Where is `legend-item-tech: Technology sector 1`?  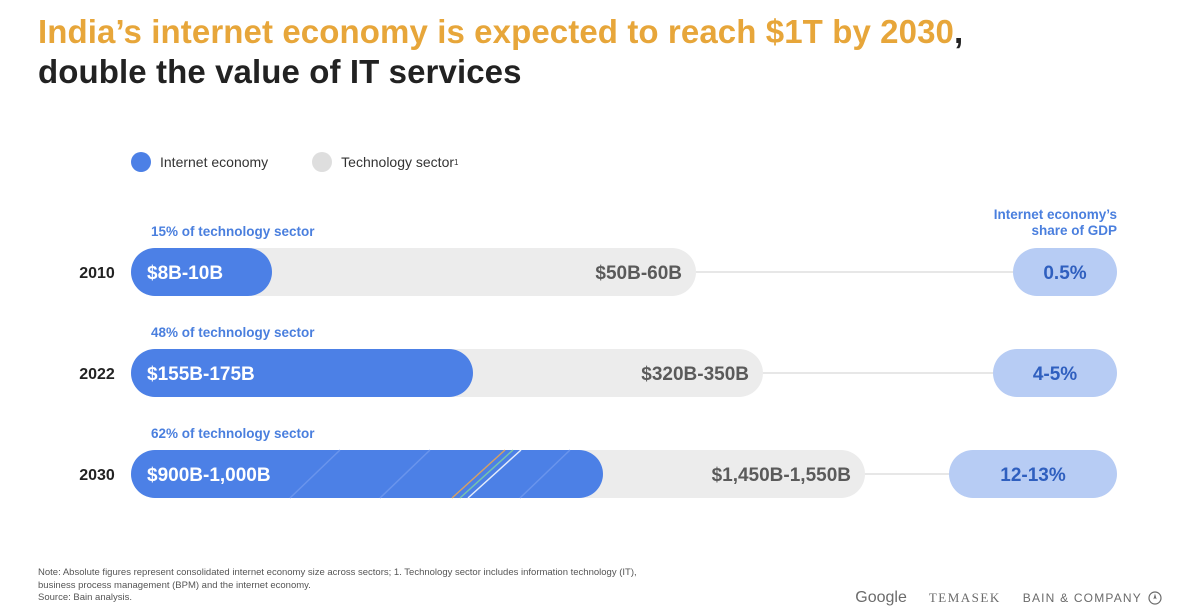
legend-item-tech: Technology sector 1 is located at coordinates (385, 162).